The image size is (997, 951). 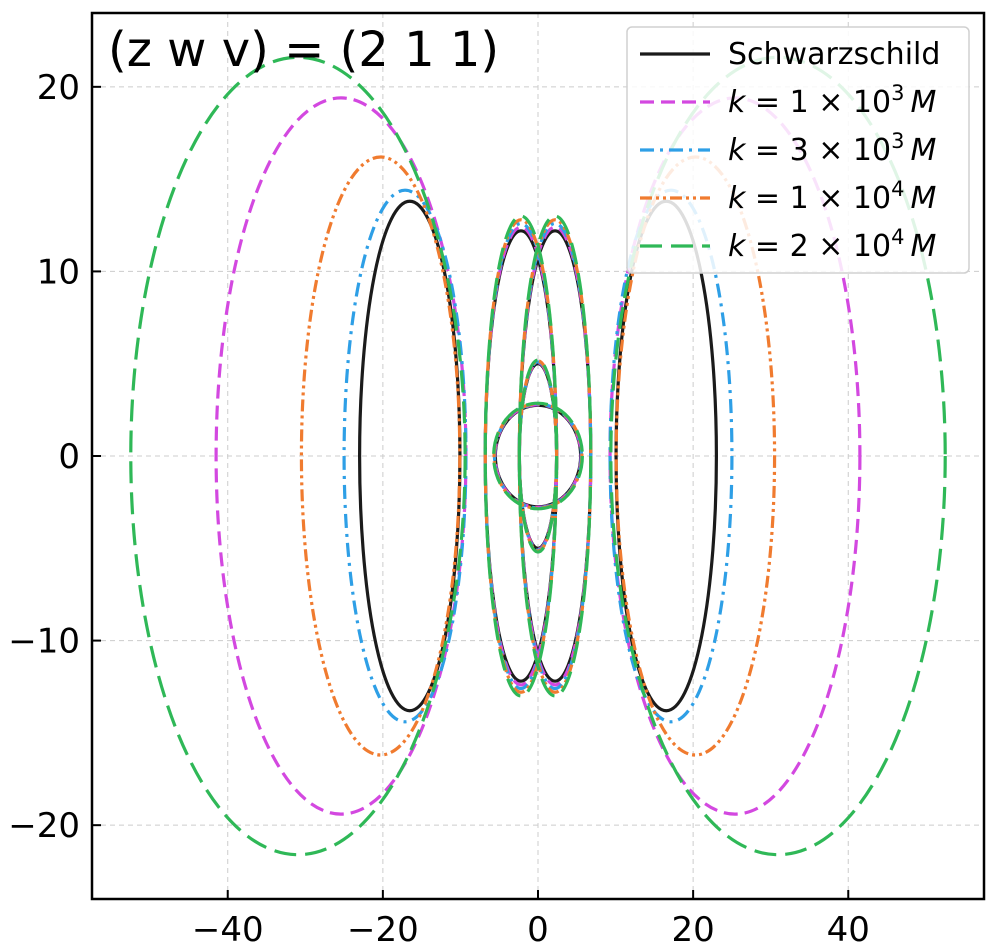 I want to click on outer-lobe, so click(x=380, y=456).